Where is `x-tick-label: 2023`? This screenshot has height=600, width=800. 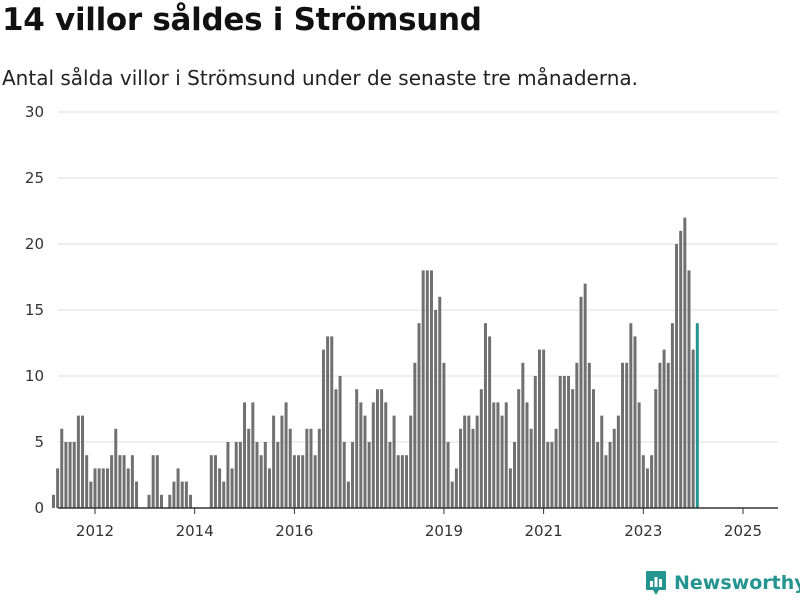
x-tick-label: 2023 is located at coordinates (643, 531).